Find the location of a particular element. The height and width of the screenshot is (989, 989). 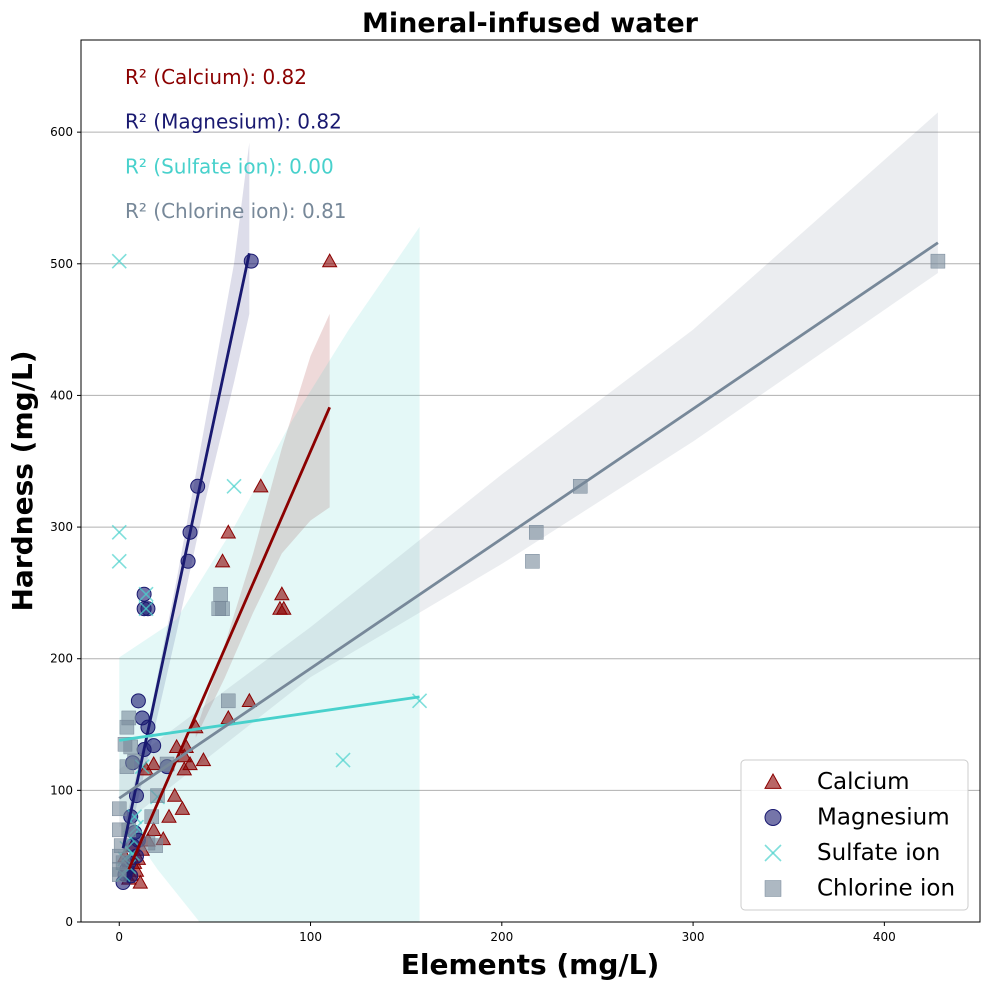

r2-annotation: R² (Chlorine ion): 0.81 is located at coordinates (236, 211).